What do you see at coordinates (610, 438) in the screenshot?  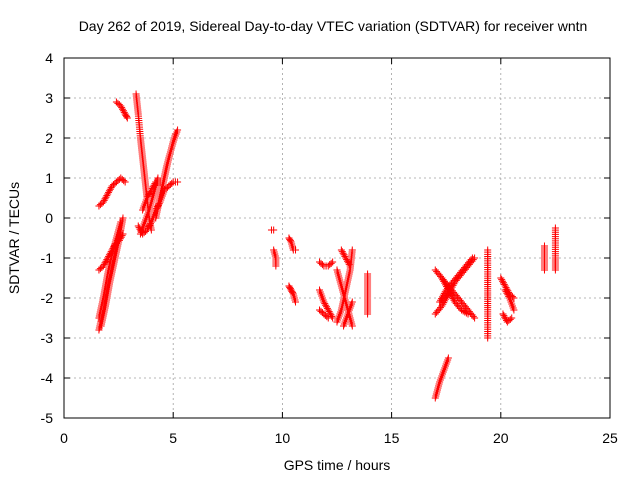 I see `x-tick-label: 25` at bounding box center [610, 438].